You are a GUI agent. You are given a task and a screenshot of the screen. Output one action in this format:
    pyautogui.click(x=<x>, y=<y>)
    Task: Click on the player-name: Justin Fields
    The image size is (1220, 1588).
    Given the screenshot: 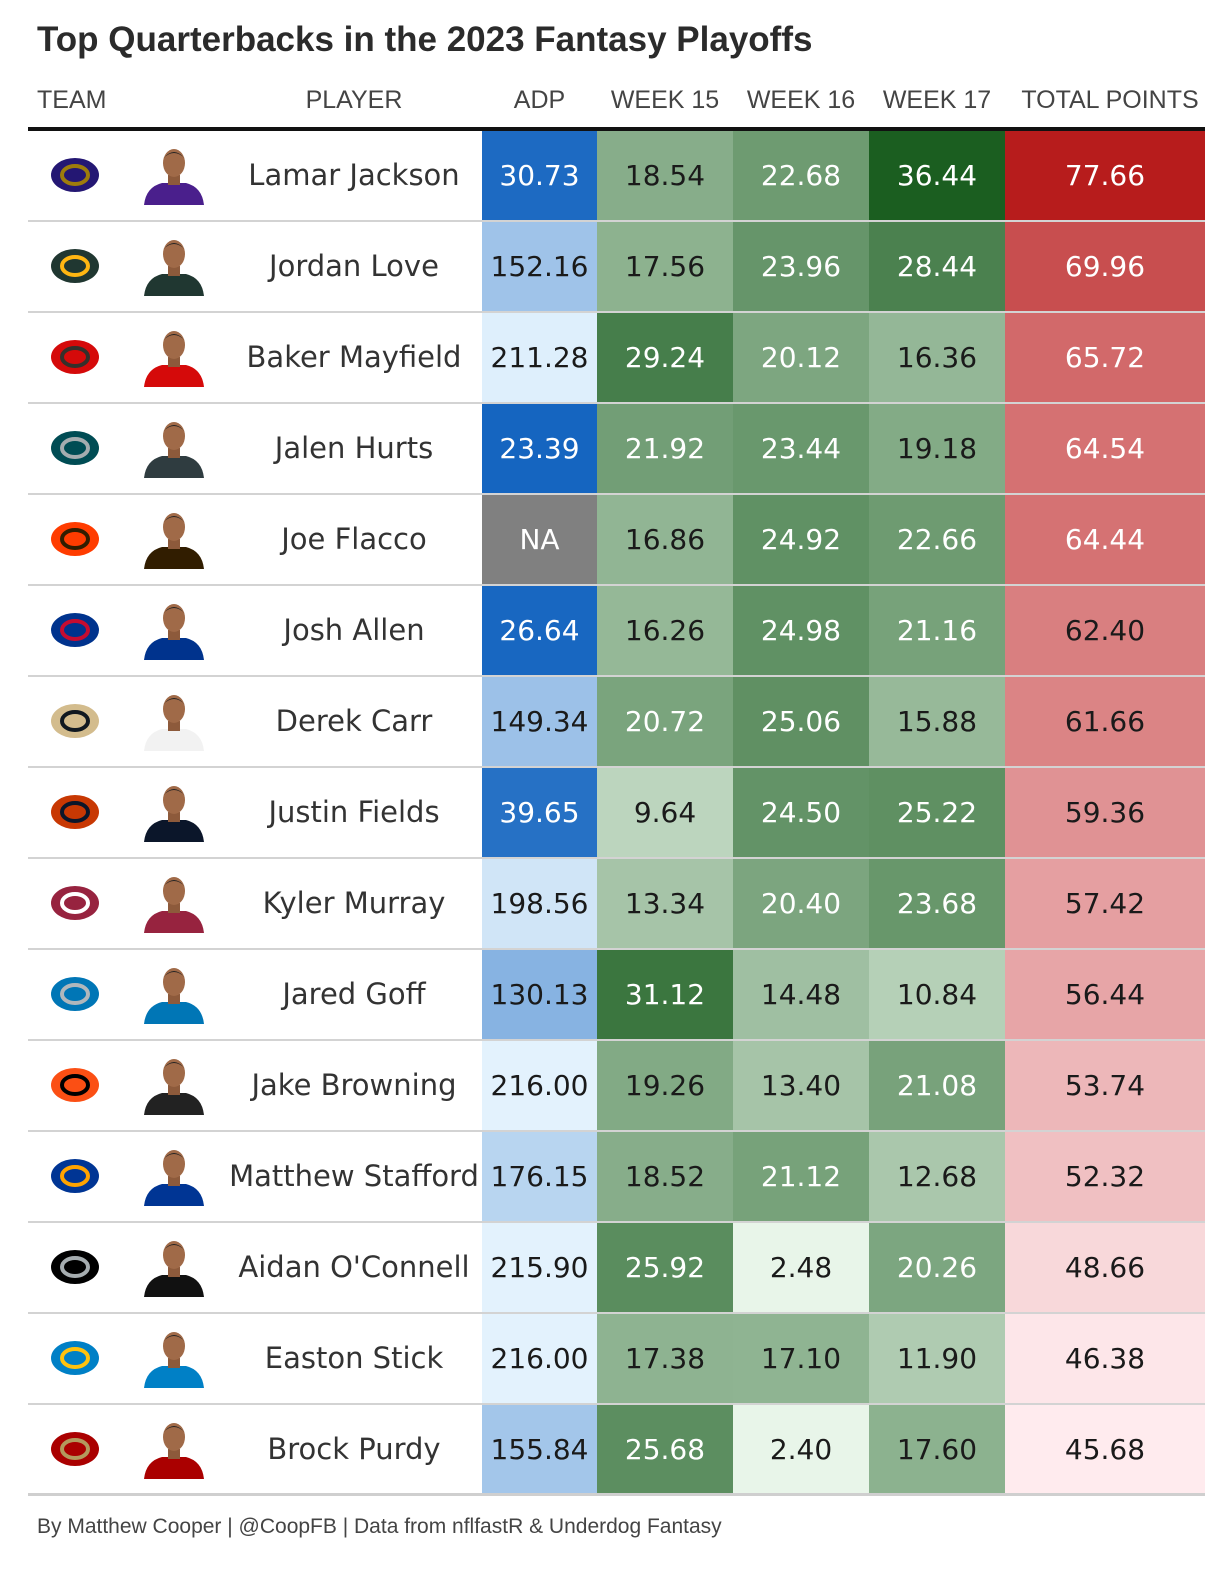 What is the action you would take?
    pyautogui.click(x=354, y=812)
    